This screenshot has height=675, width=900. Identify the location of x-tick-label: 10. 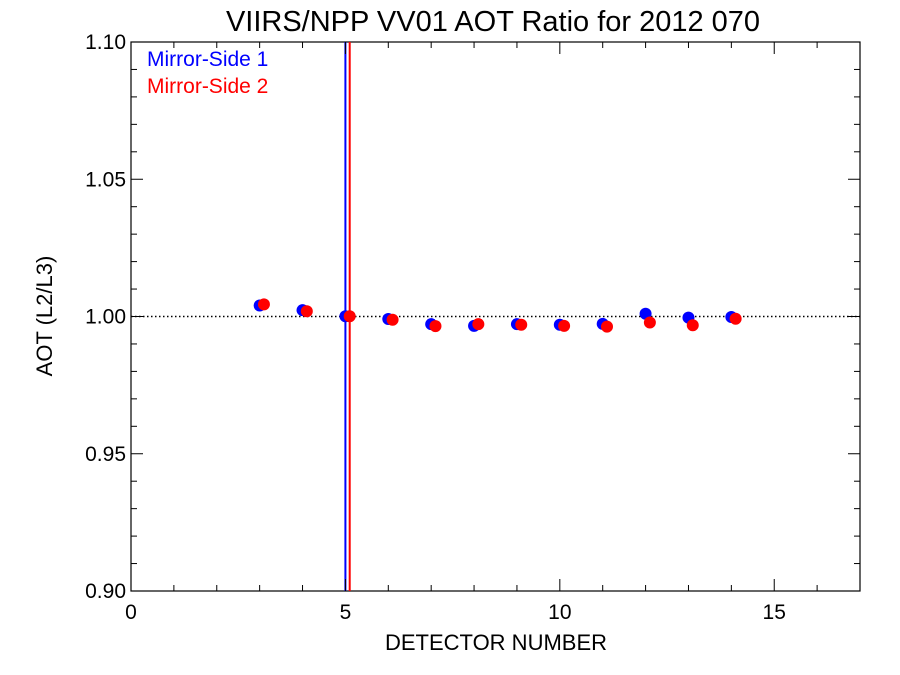
(559, 612).